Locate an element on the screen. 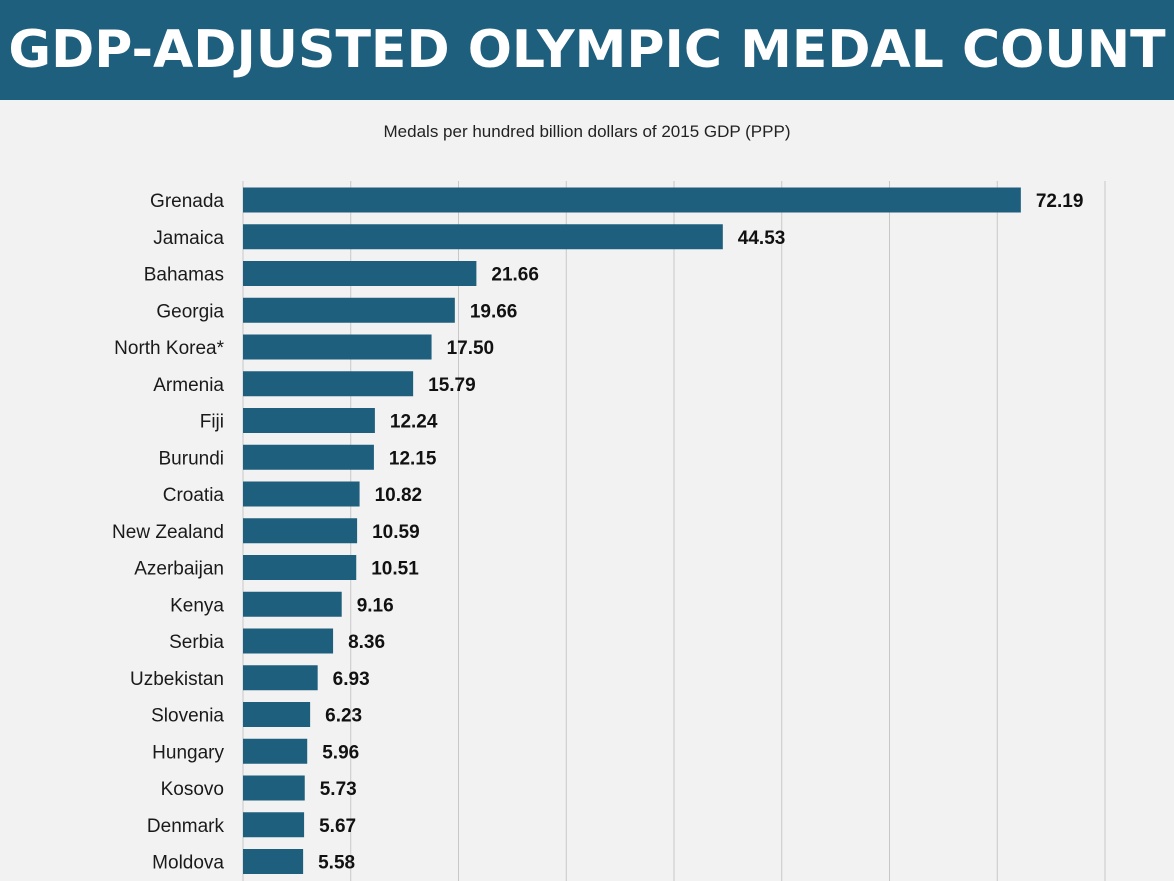  category-label: New Zealand is located at coordinates (168, 532).